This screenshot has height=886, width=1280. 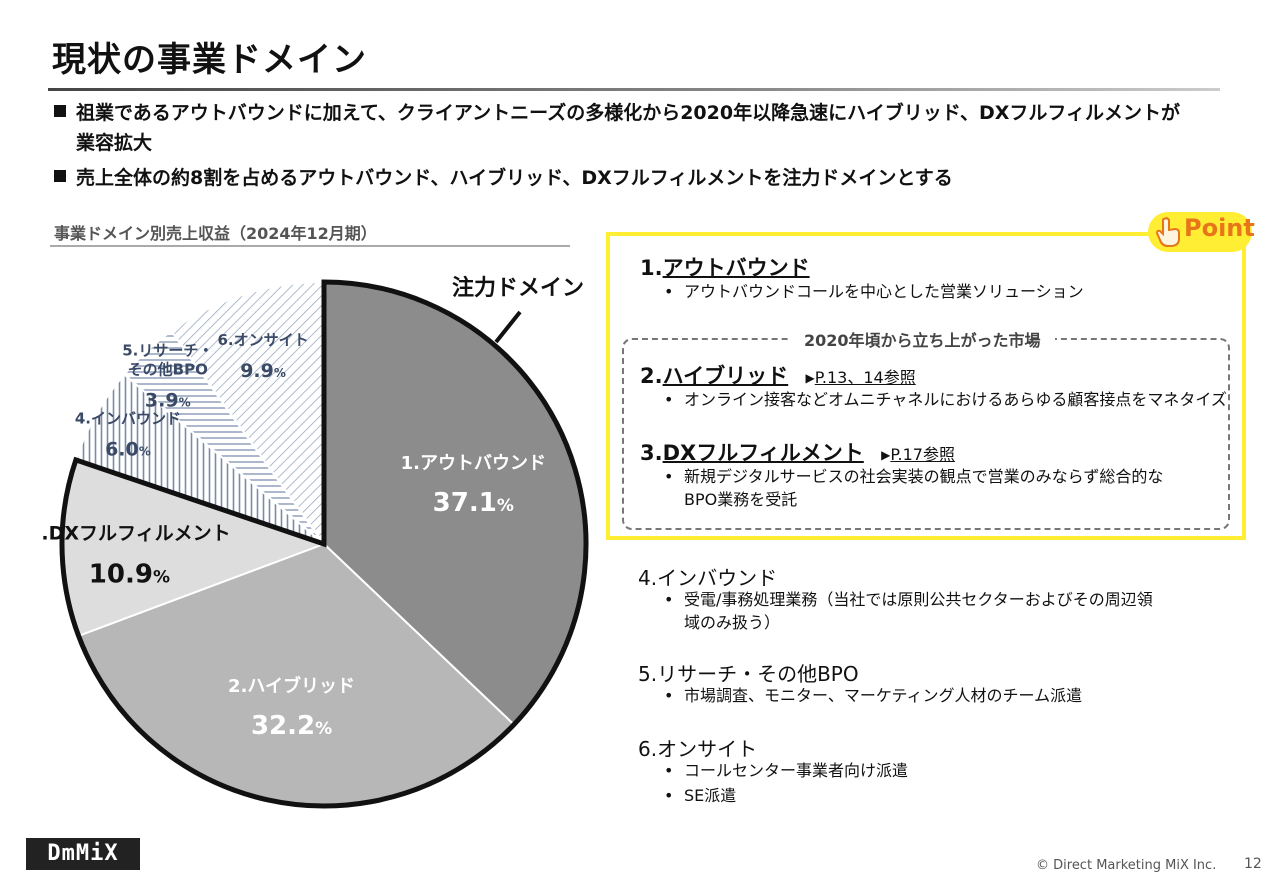 What do you see at coordinates (922, 339) in the screenshot?
I see `emerging-market-label: 2020年頃から立ち上がった市場` at bounding box center [922, 339].